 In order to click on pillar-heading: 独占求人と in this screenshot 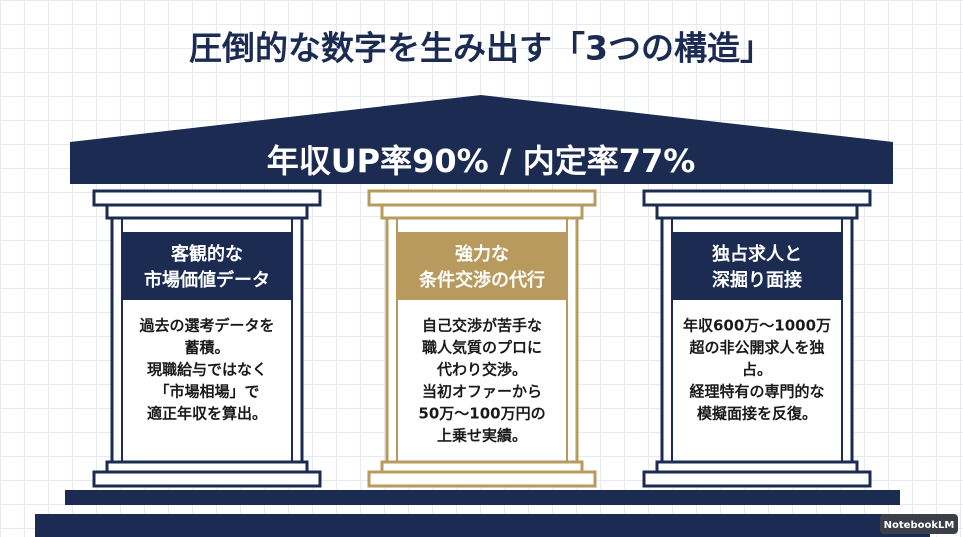, I will do `click(757, 254)`.